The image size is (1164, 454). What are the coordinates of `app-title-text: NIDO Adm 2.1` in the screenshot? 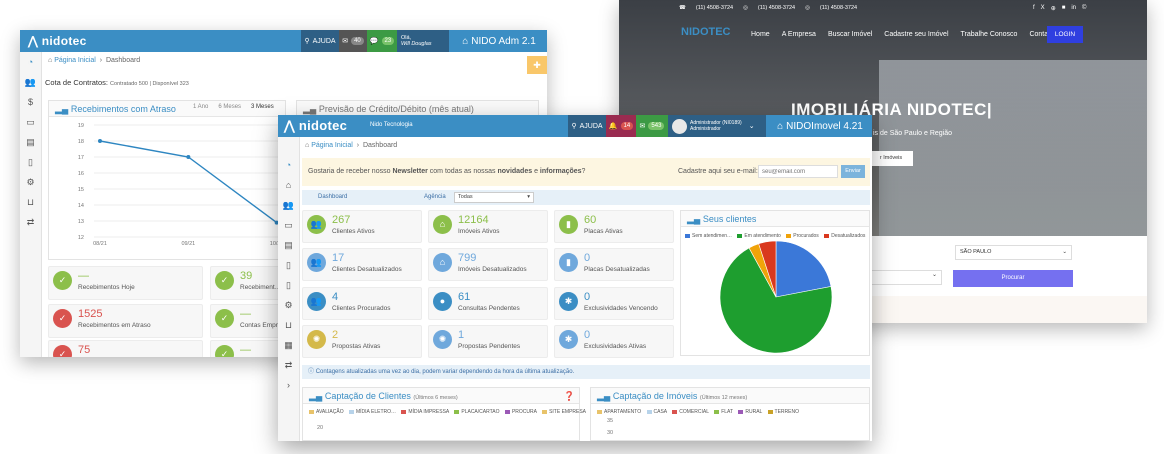 It's located at (503, 41).